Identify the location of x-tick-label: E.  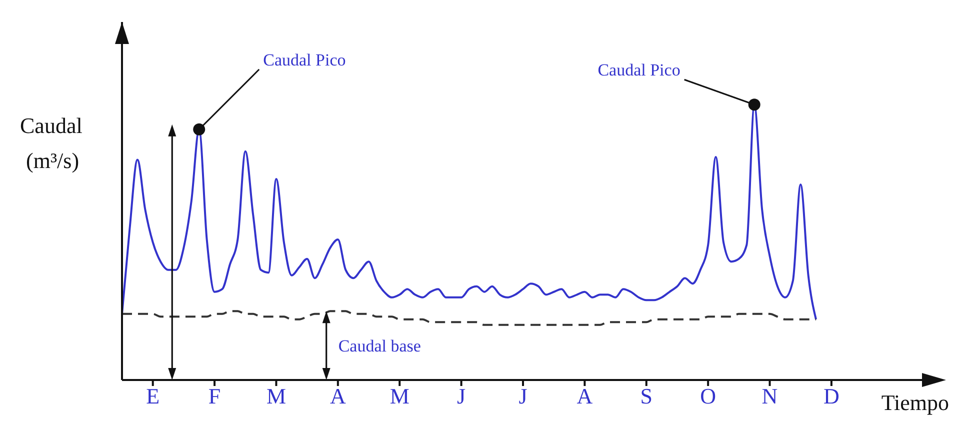
(153, 396).